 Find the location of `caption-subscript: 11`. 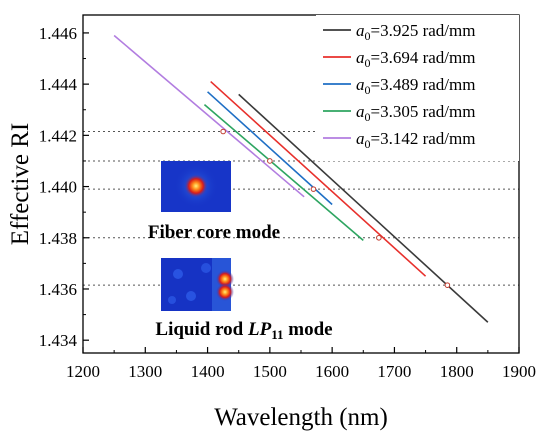

caption-subscript: 11 is located at coordinates (277, 334).